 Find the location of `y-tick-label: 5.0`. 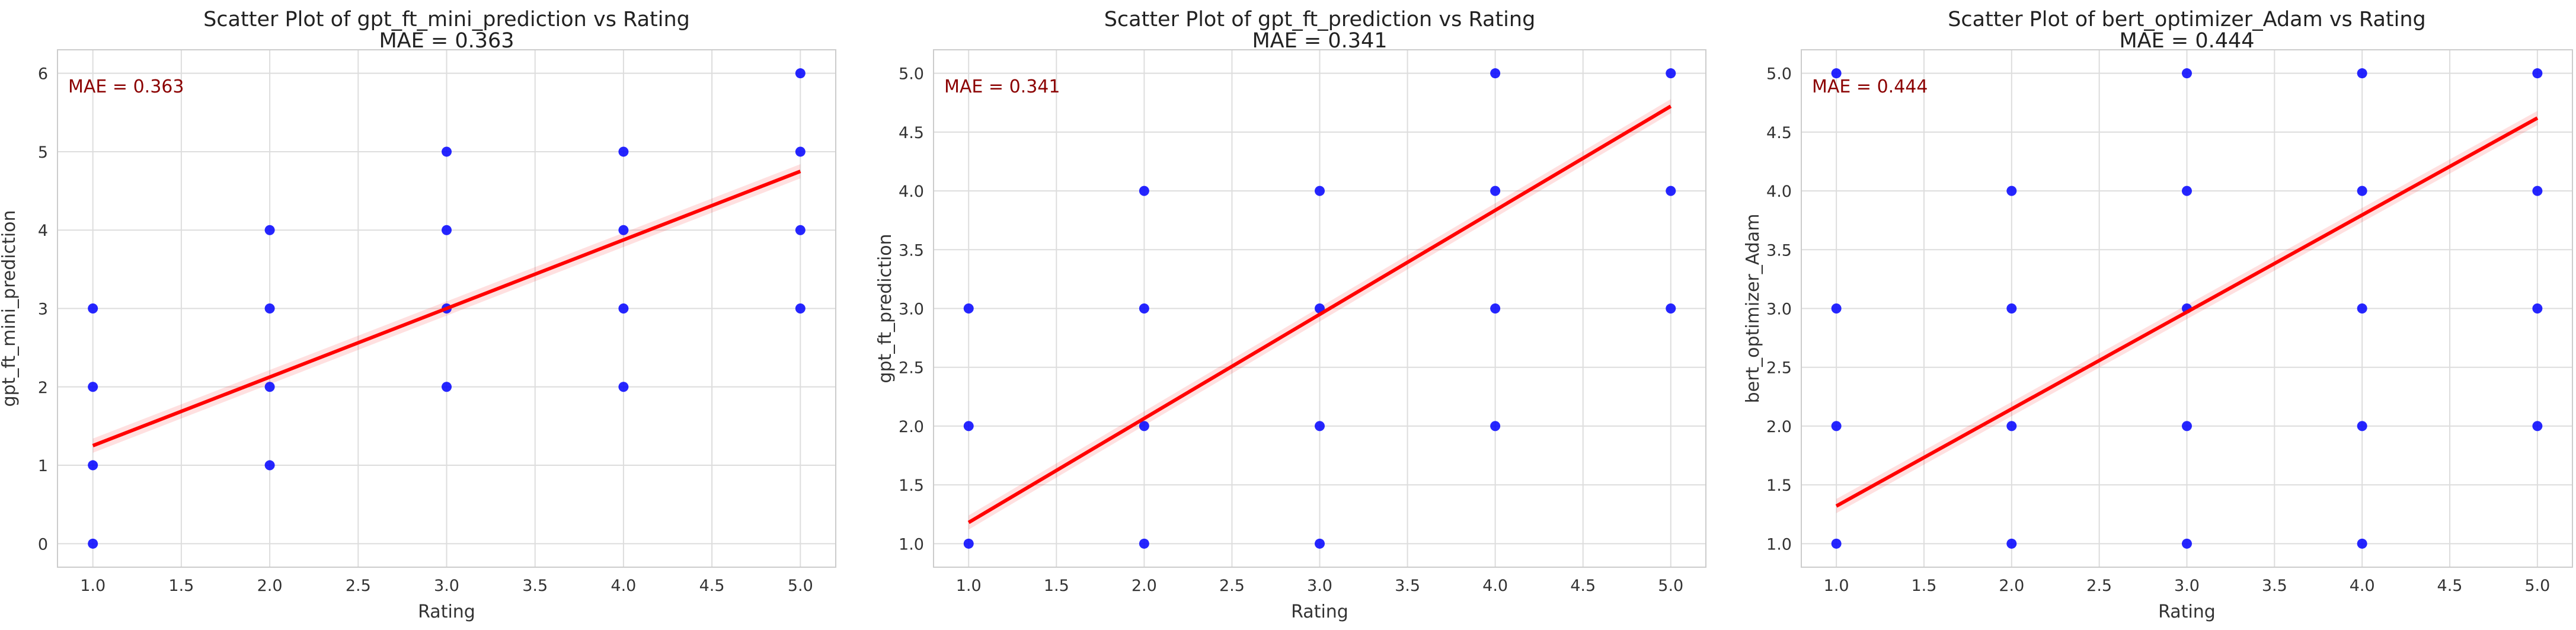

y-tick-label: 5.0 is located at coordinates (911, 75).